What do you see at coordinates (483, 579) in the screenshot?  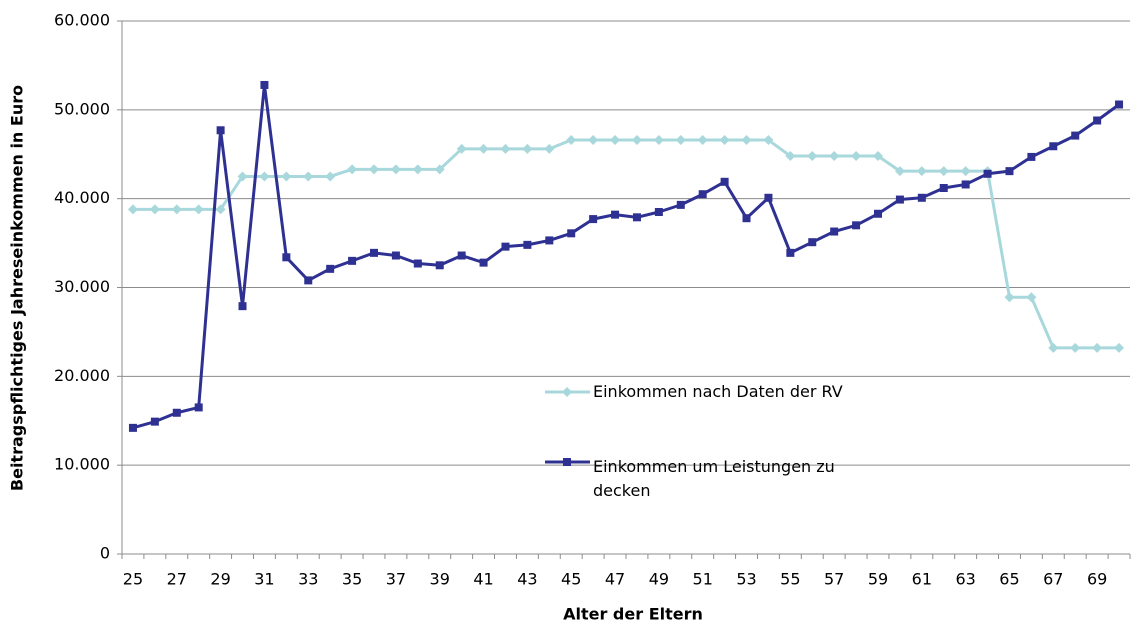 I see `x-tick-label: 41` at bounding box center [483, 579].